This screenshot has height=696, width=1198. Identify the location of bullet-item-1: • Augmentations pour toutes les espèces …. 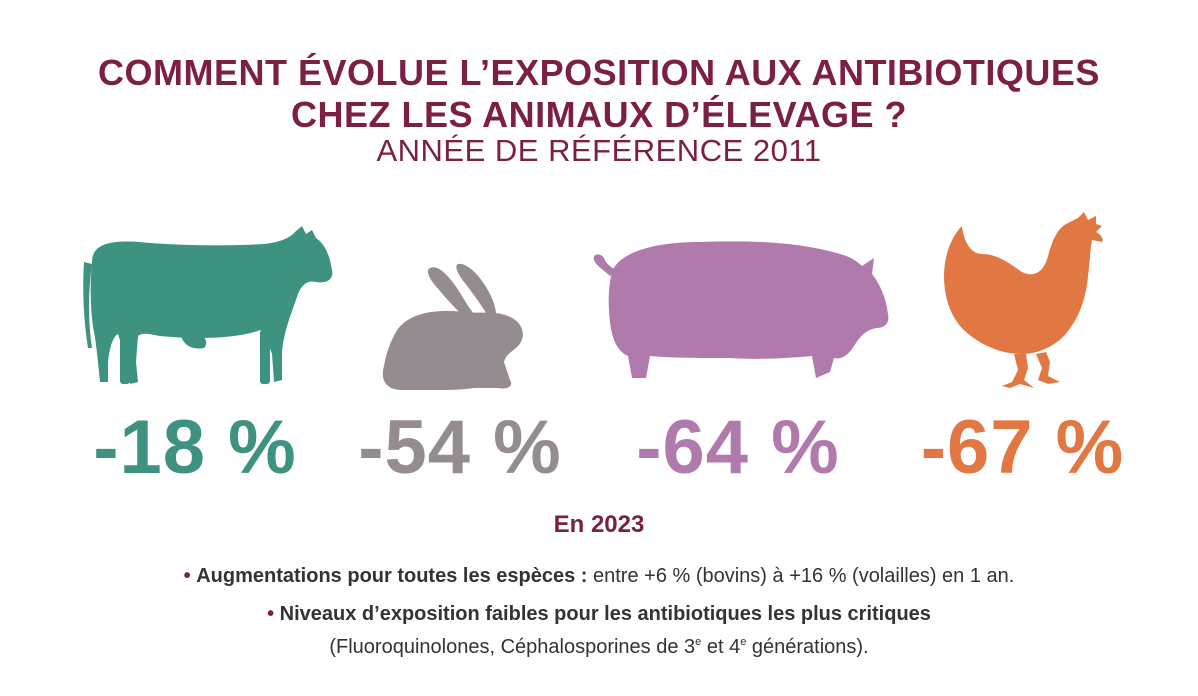
(599, 576).